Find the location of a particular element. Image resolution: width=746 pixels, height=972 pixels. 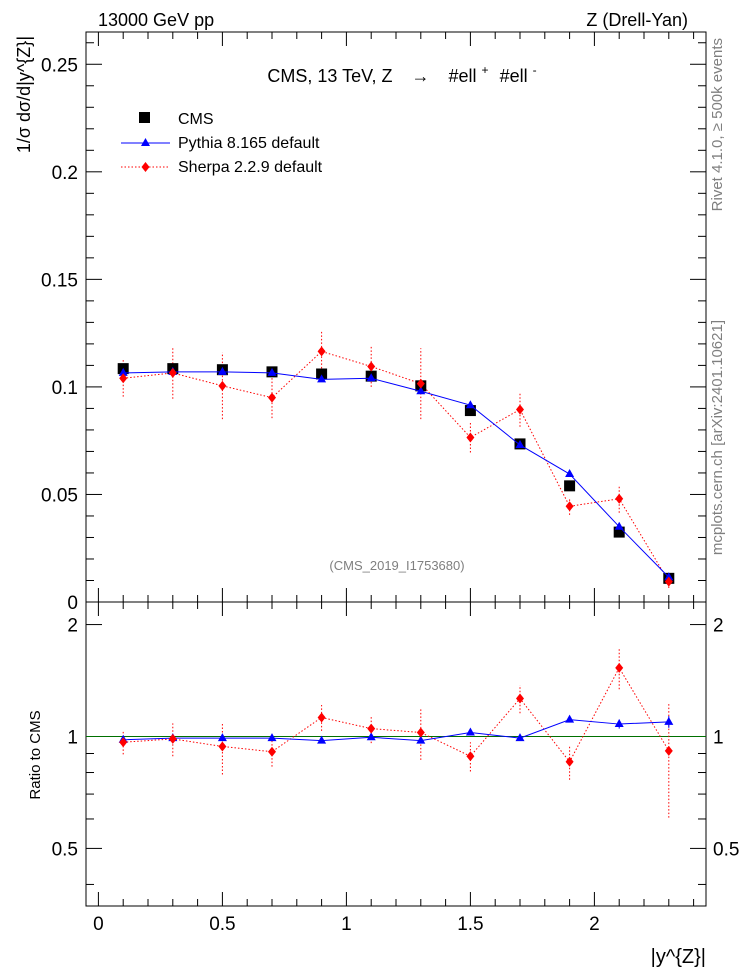

source-label: mcplots.cern.ch [arXiv:2401.10621] is located at coordinates (717, 437).